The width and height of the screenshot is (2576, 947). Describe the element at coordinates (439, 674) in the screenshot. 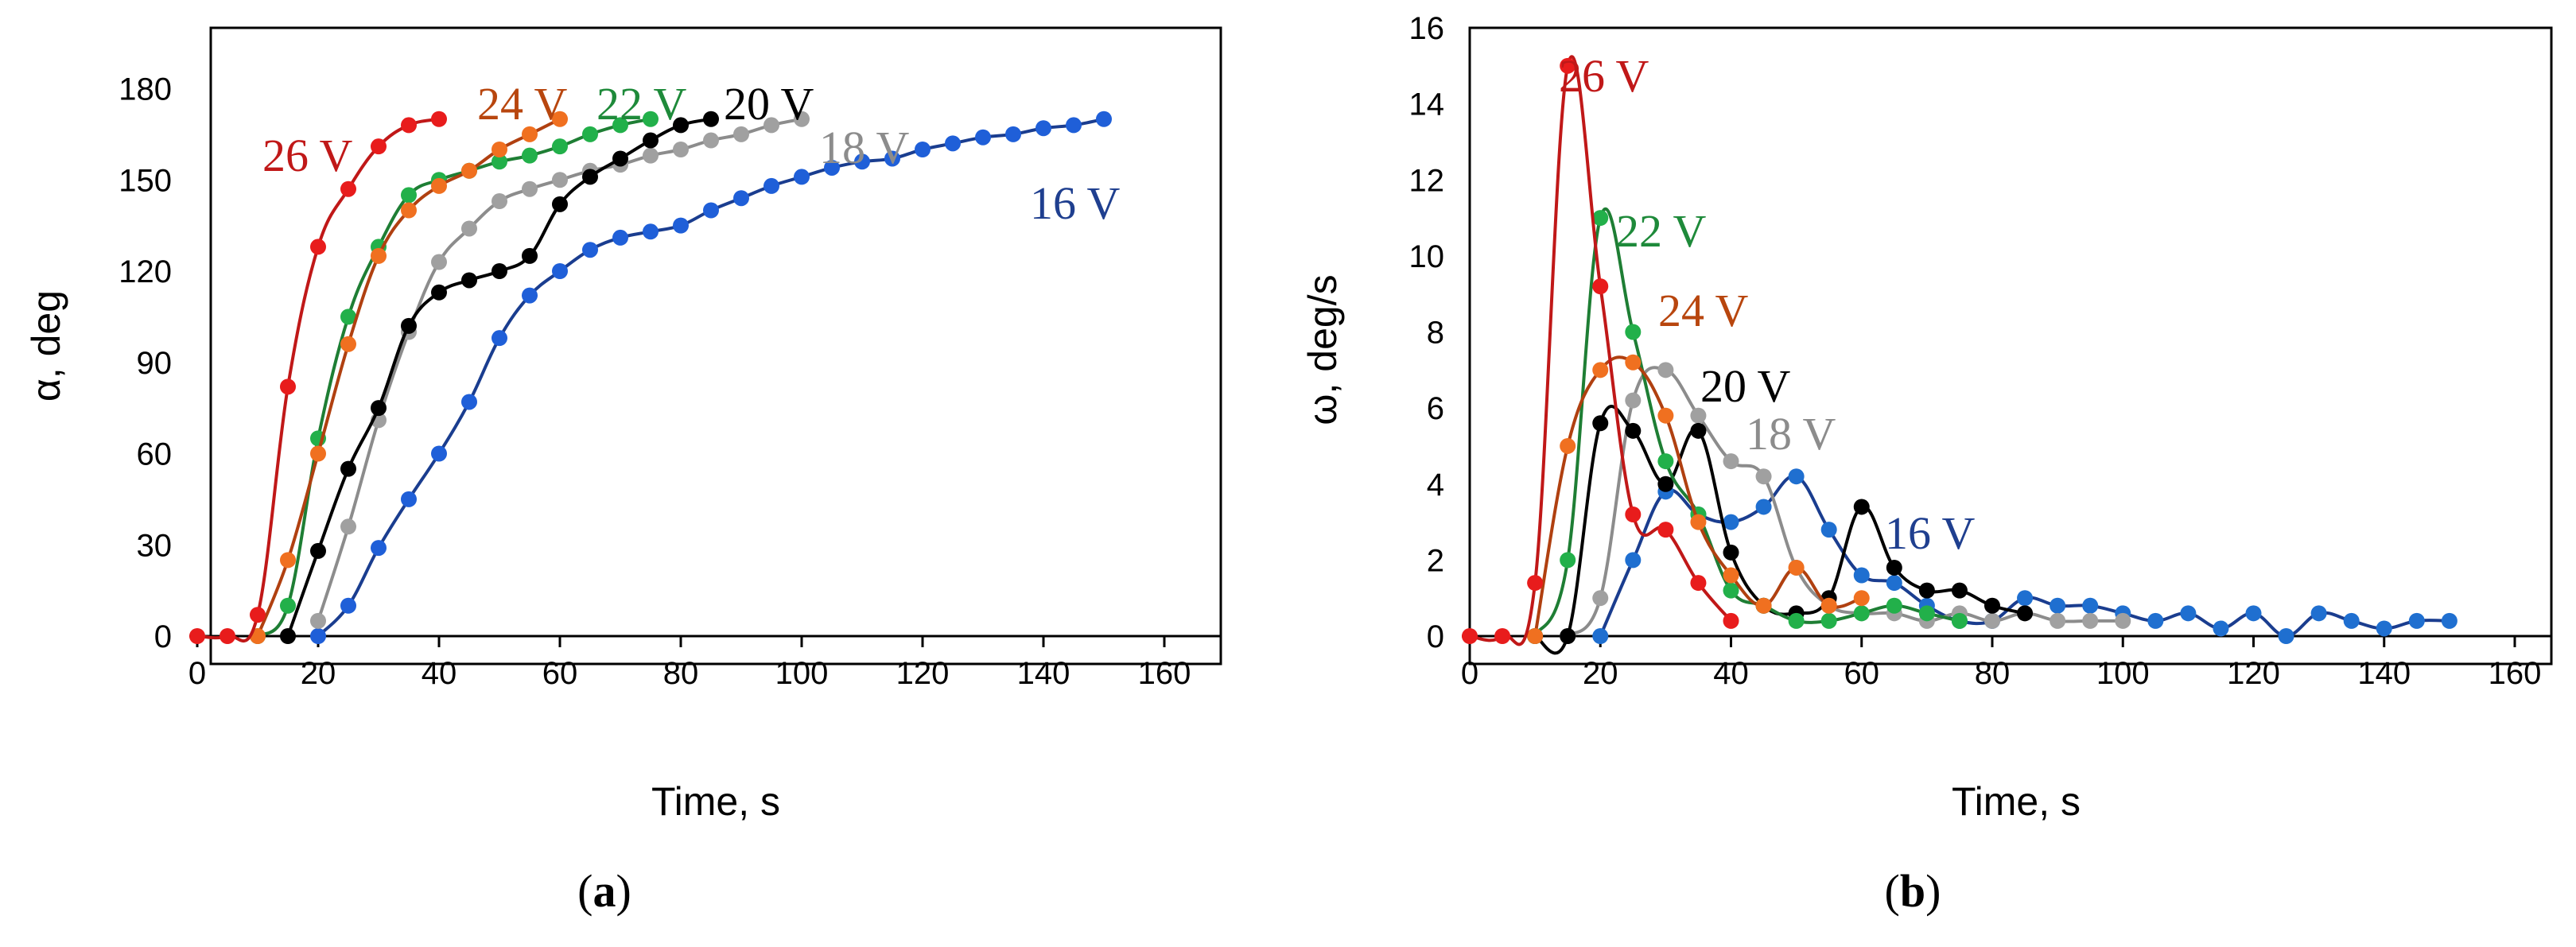

I see `panel-a-x-tick-label: 40` at that location.